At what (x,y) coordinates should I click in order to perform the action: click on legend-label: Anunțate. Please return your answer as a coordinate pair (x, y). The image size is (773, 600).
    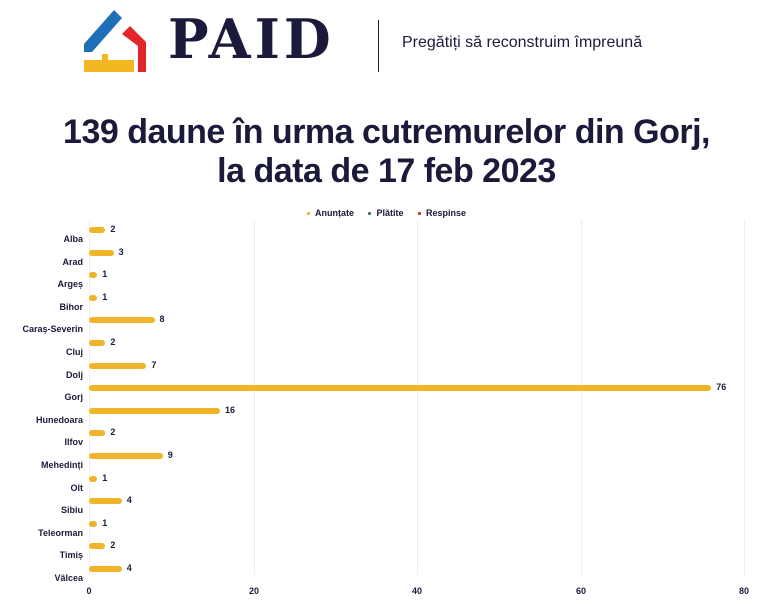
    Looking at the image, I should click on (334, 213).